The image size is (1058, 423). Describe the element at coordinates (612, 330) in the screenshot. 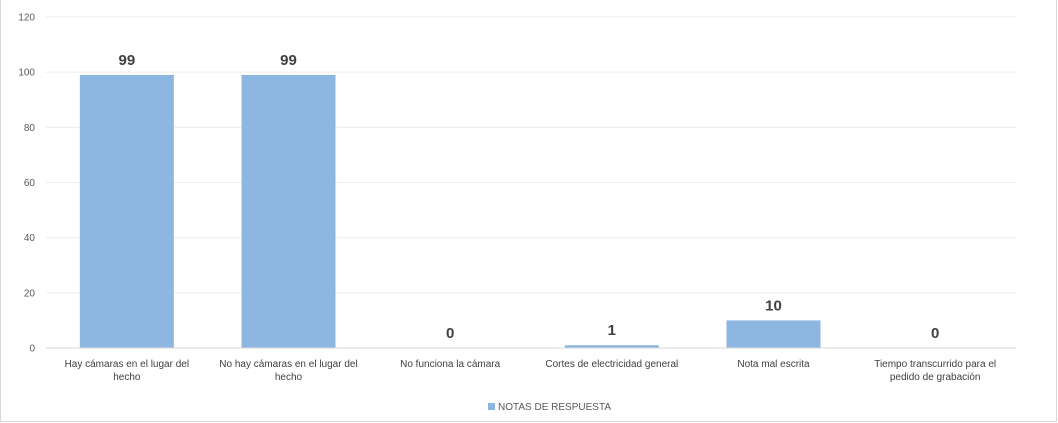

I see `data-label: 1` at that location.